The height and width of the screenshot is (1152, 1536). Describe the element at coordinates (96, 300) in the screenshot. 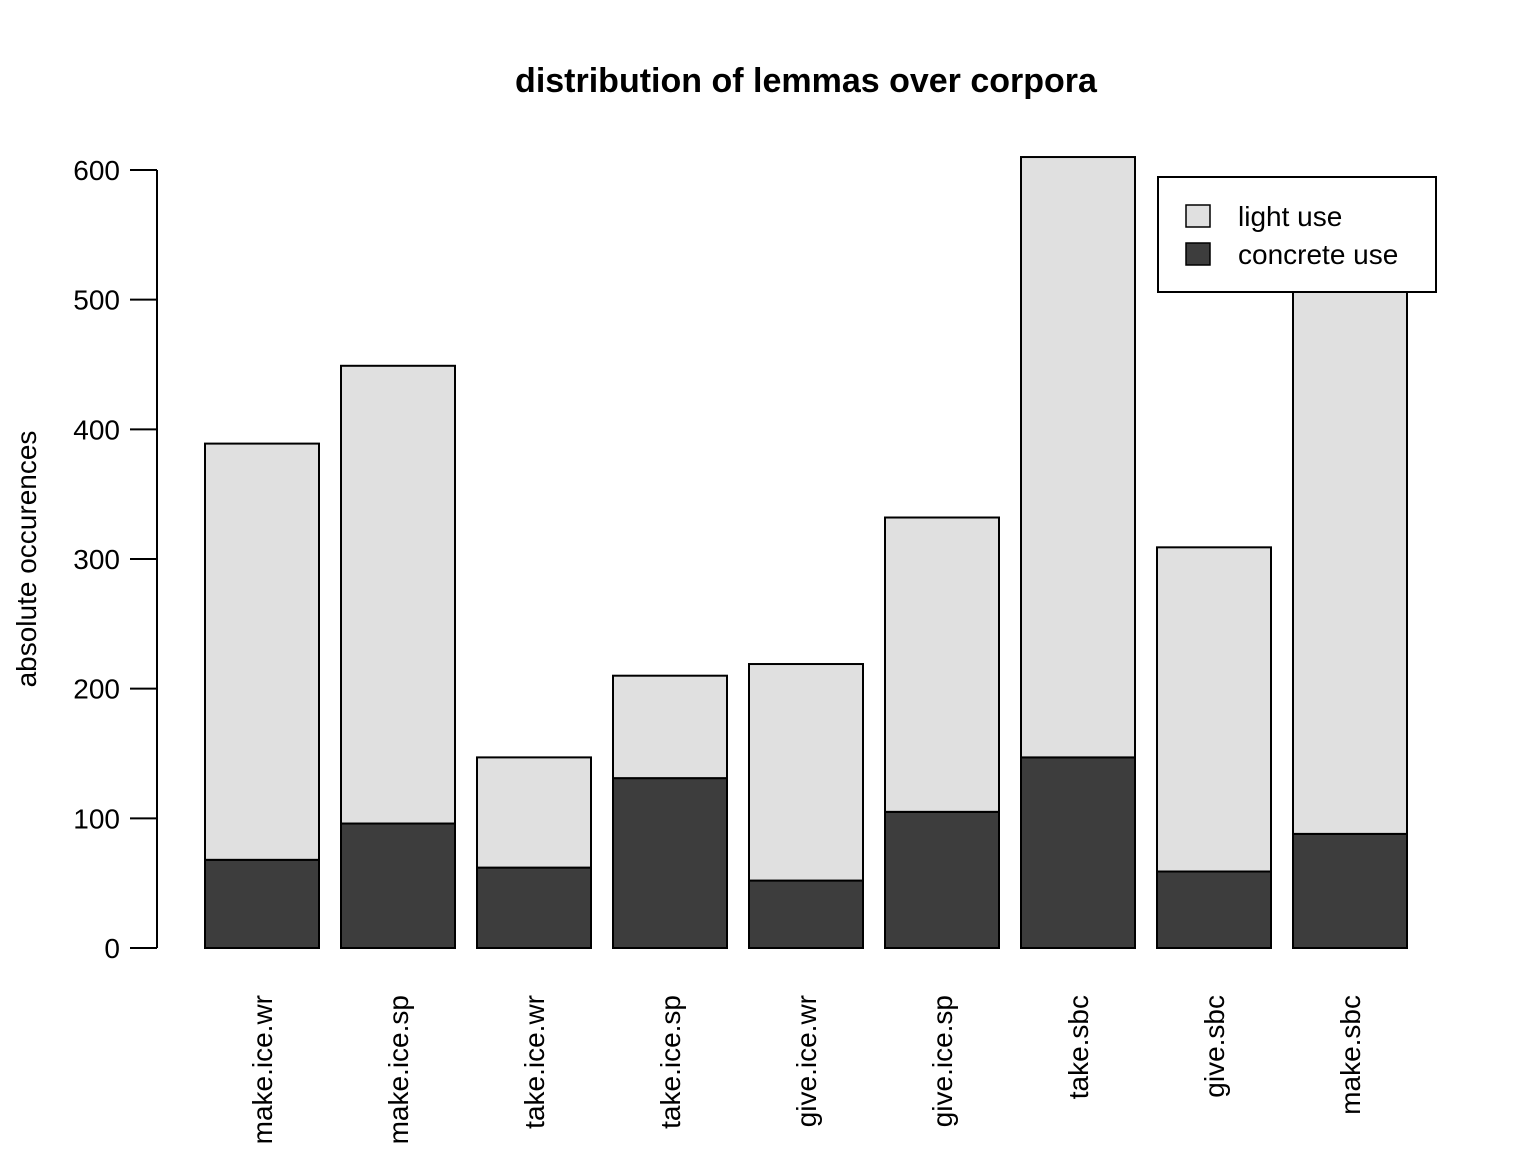

I see `y-tick-label: 500` at that location.